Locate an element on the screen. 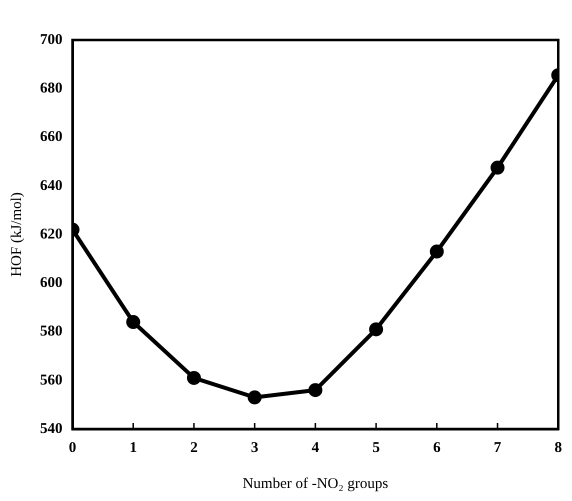 The image size is (572, 501). x-tick-label: 0 is located at coordinates (72, 448).